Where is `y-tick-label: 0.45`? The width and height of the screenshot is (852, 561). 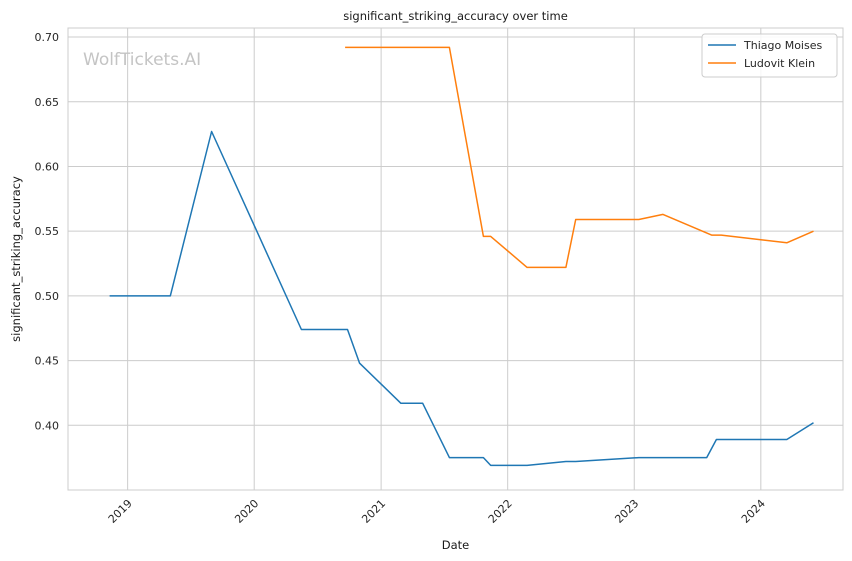 y-tick-label: 0.45 is located at coordinates (47, 361).